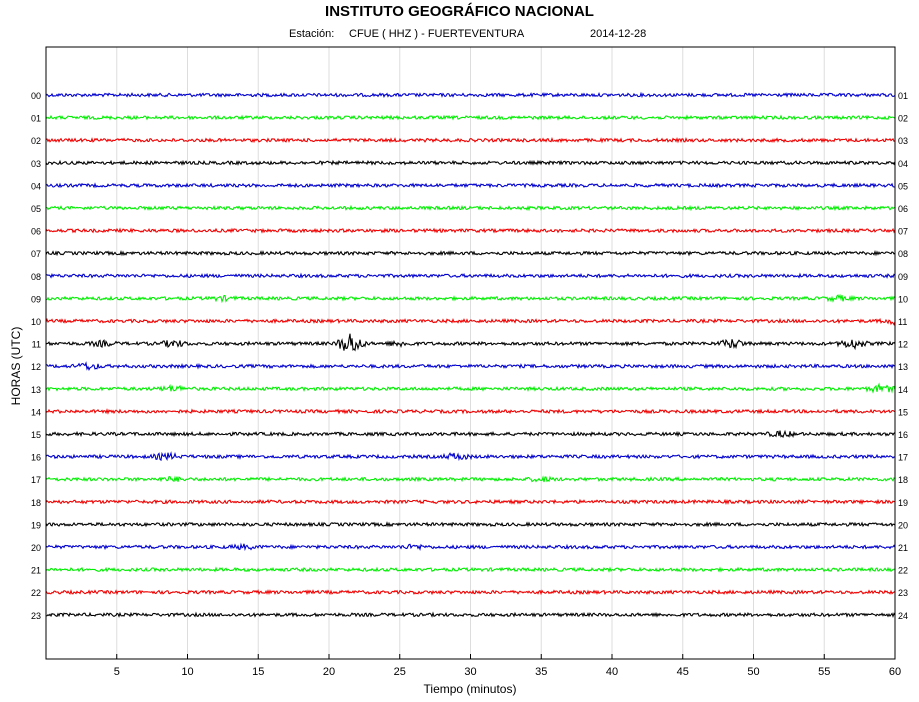 This screenshot has height=702, width=919. What do you see at coordinates (329, 672) in the screenshot?
I see `x-tick-label: 20` at bounding box center [329, 672].